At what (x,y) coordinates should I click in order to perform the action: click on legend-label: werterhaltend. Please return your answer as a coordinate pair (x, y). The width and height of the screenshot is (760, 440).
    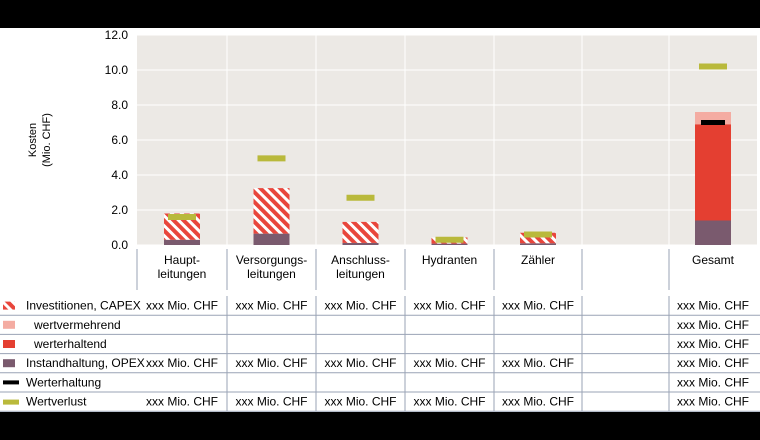
    Looking at the image, I should click on (70, 344).